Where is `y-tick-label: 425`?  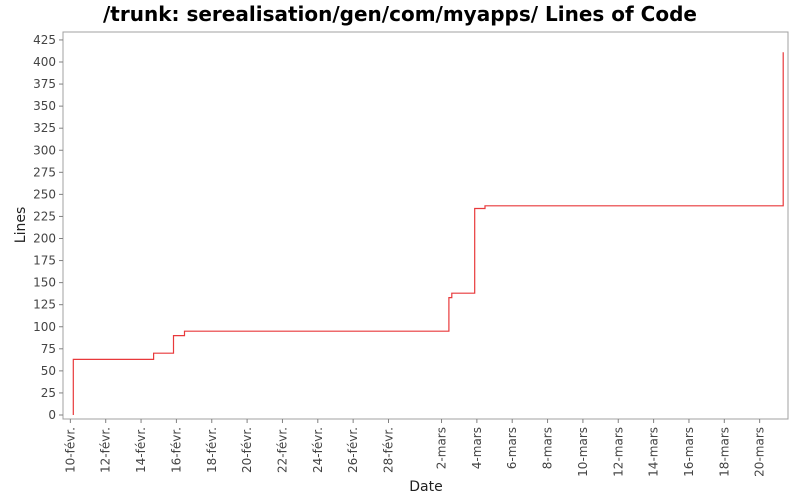 y-tick-label: 425 is located at coordinates (44, 40).